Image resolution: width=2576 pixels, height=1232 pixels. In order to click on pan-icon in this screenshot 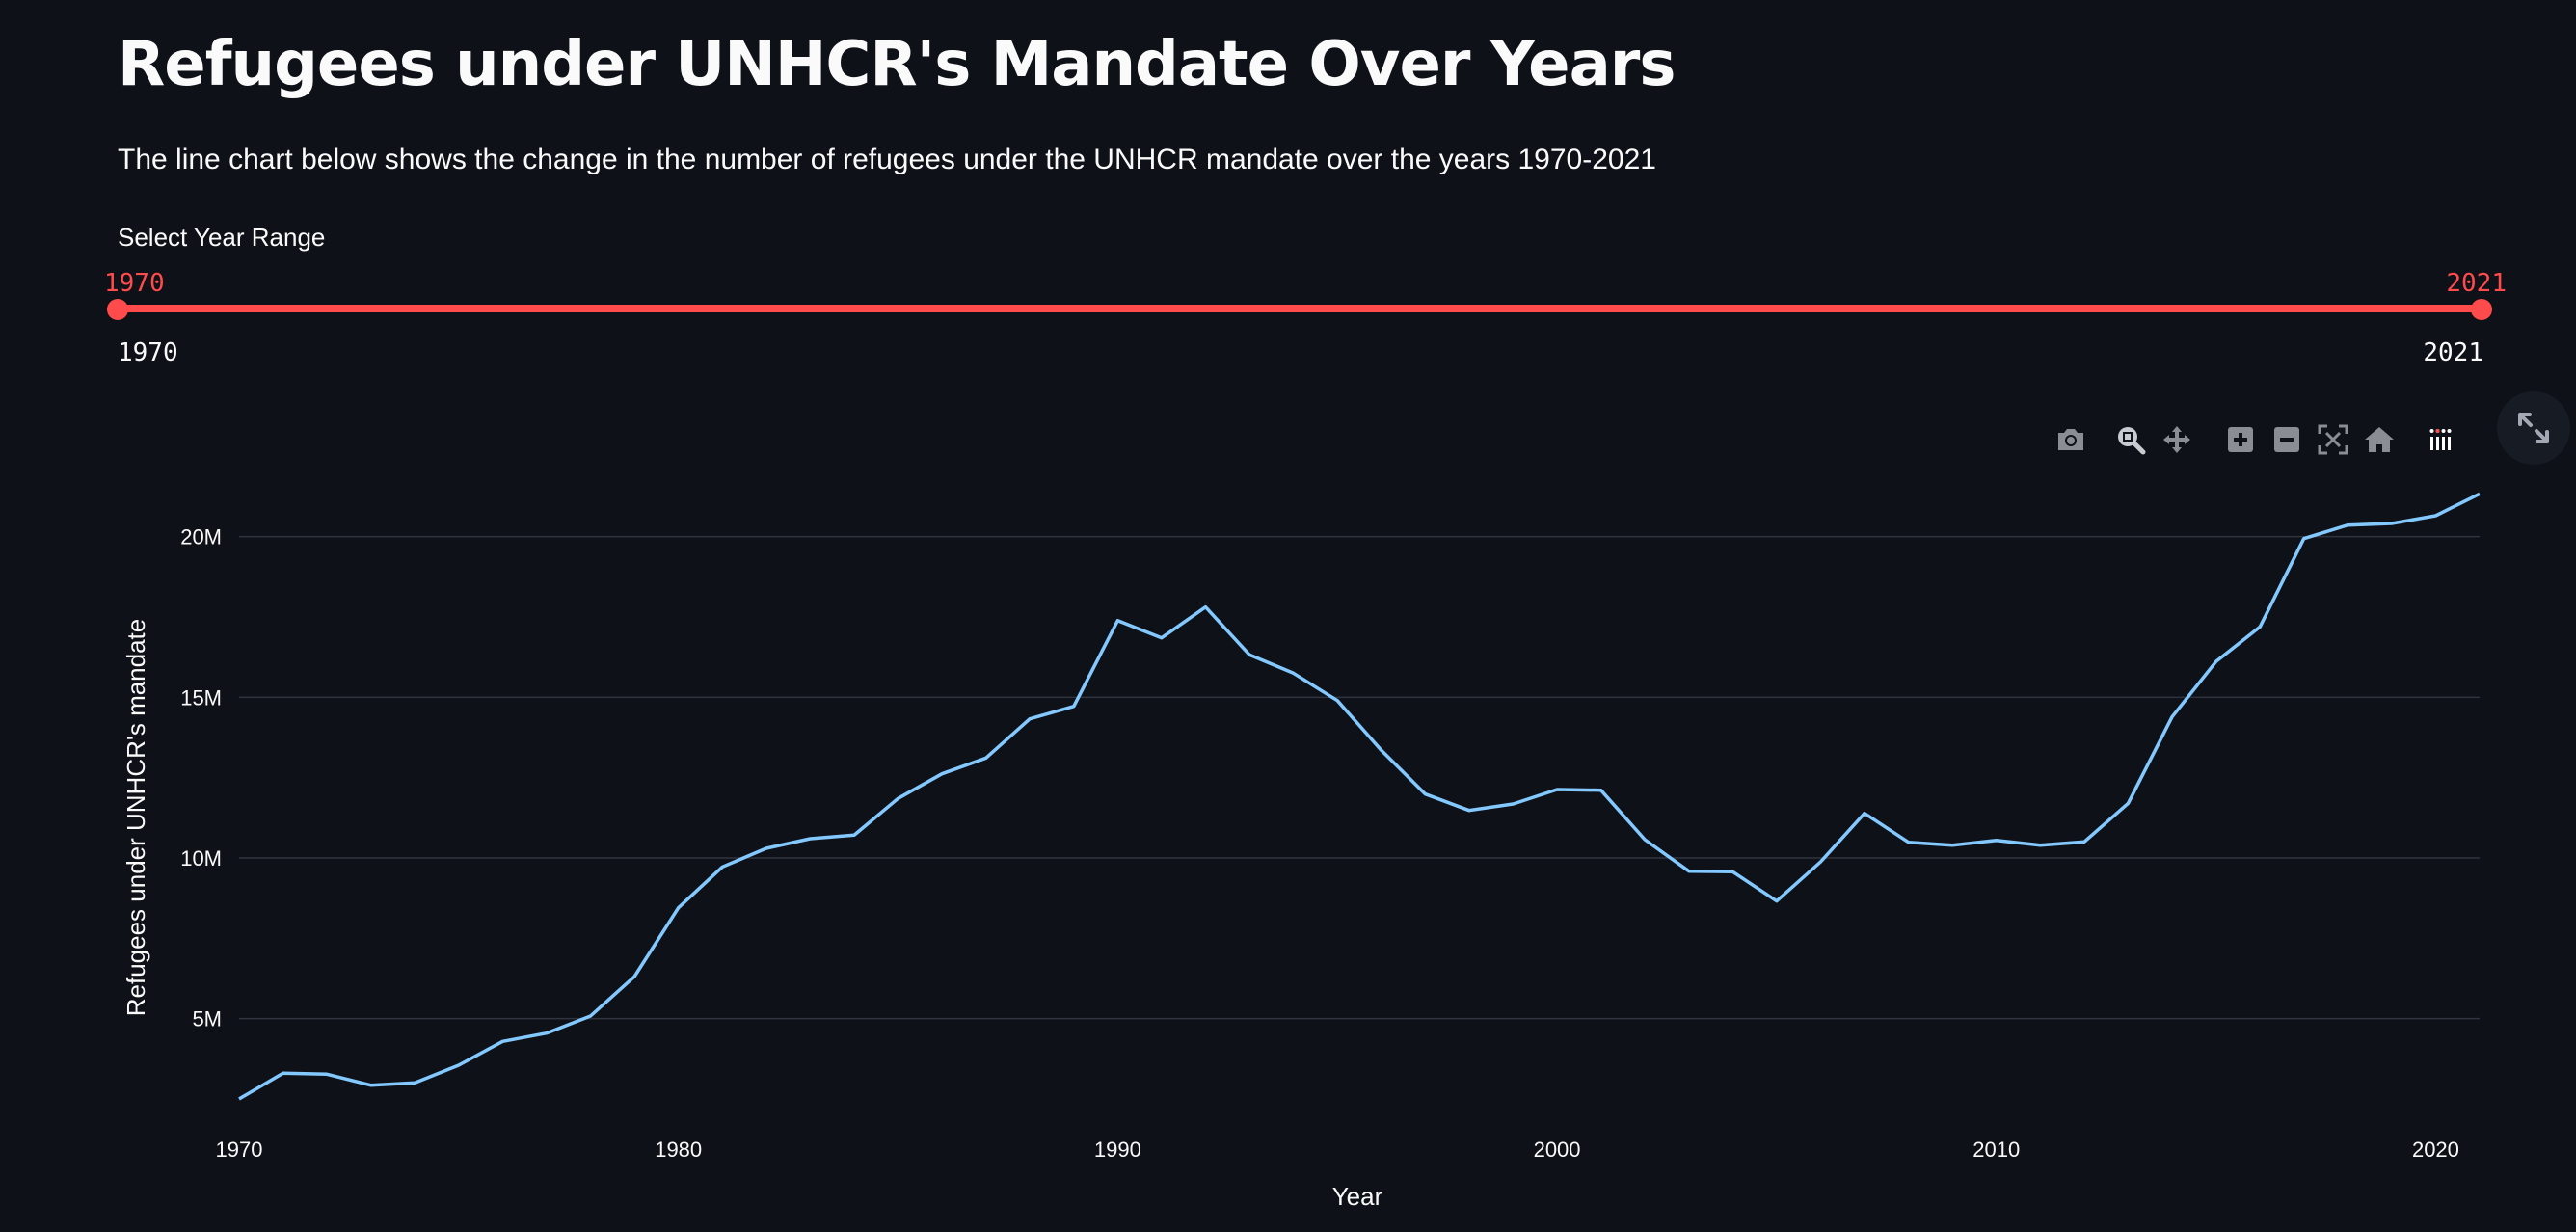, I will do `click(2177, 440)`.